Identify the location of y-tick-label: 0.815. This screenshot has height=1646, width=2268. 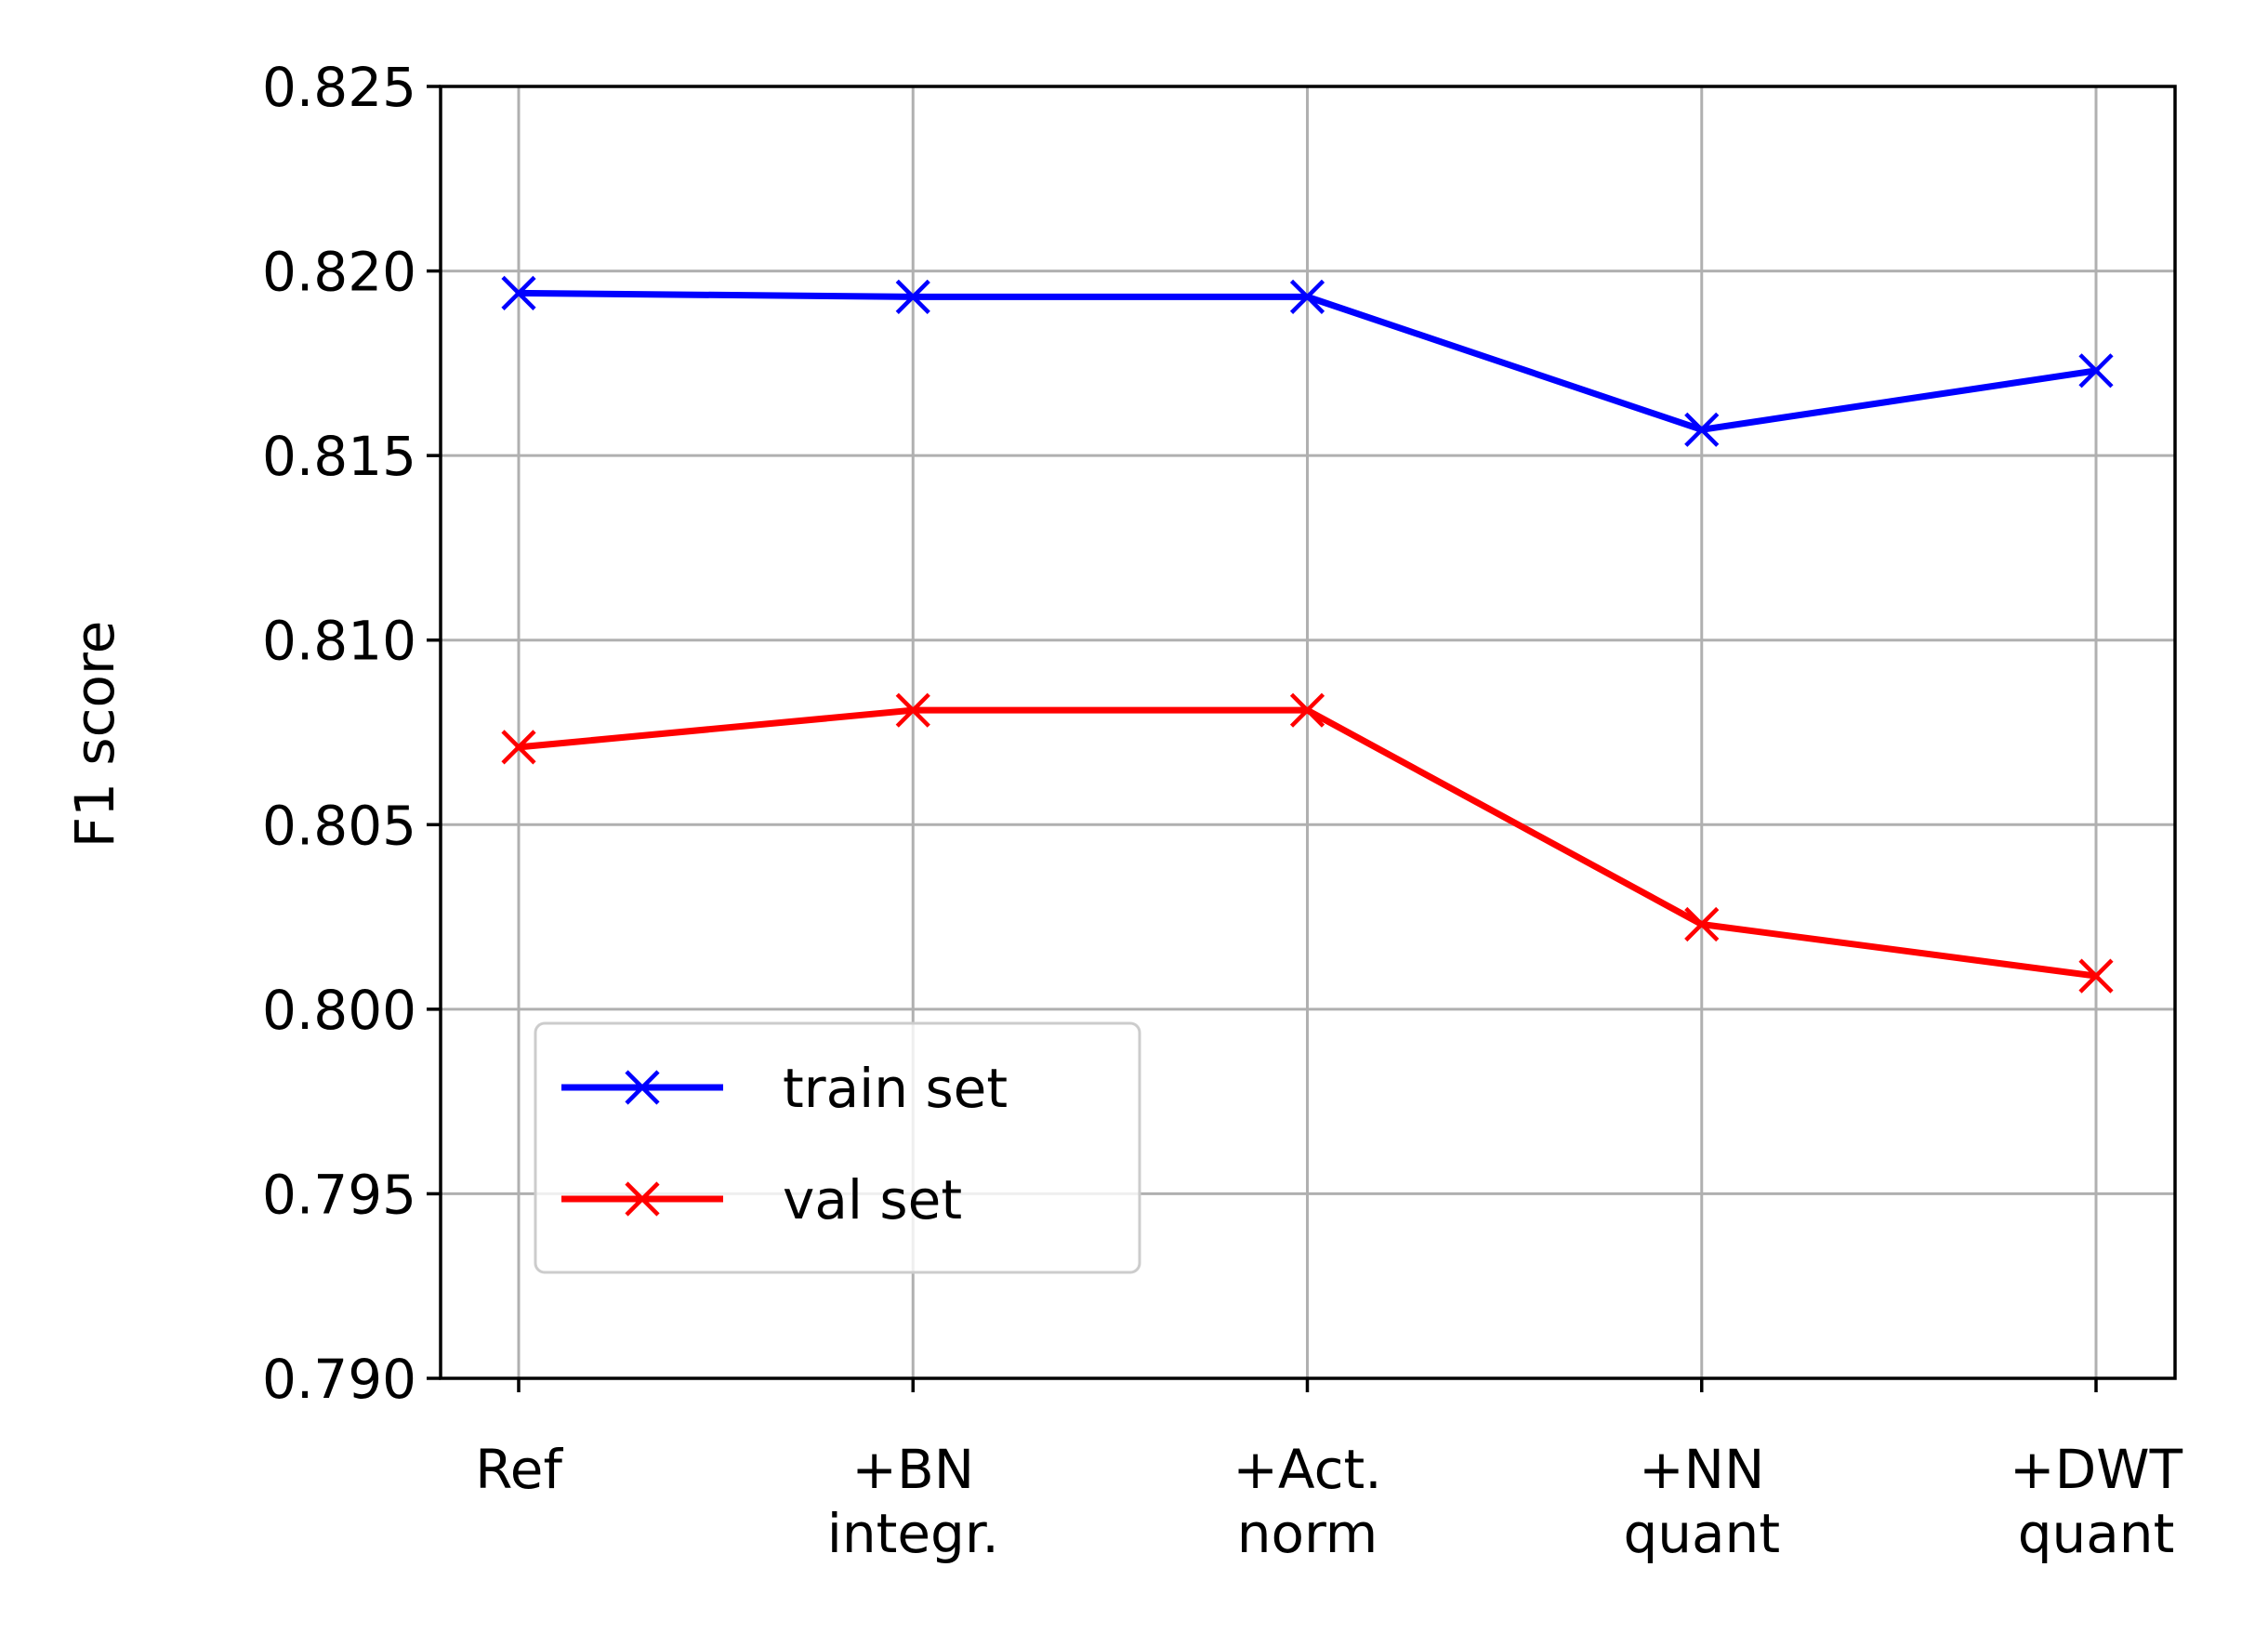
(339, 456).